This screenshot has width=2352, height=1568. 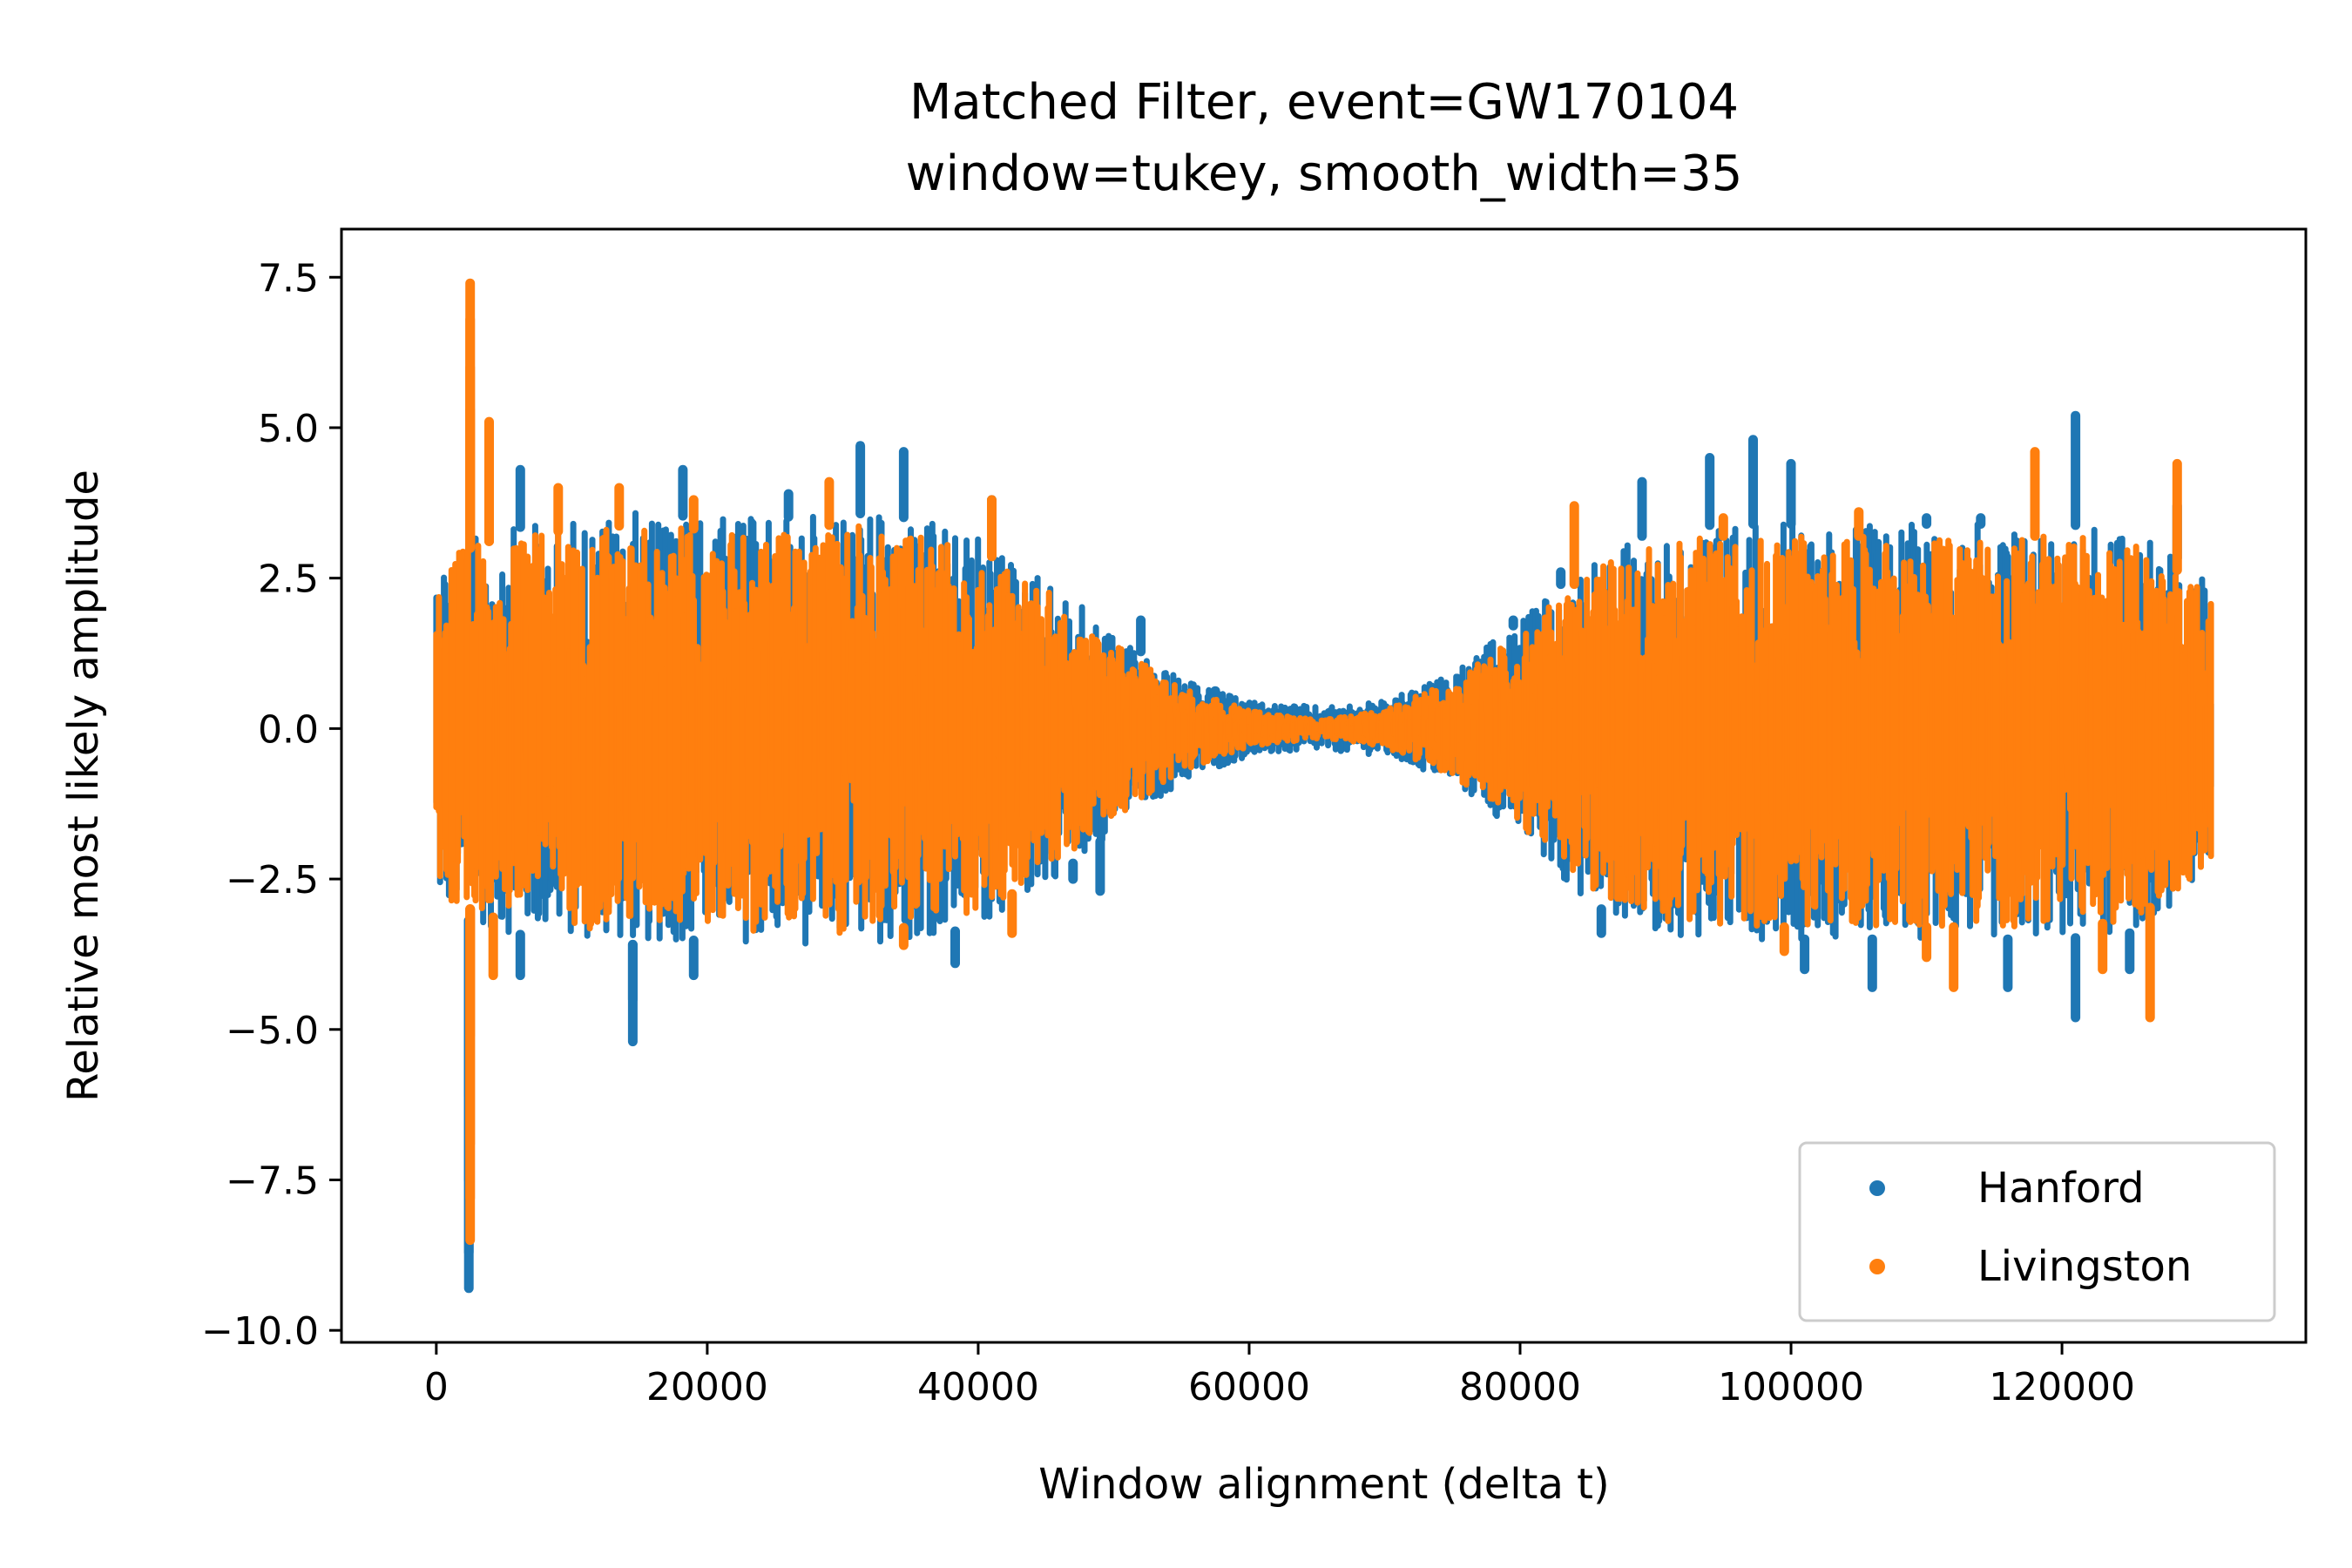 What do you see at coordinates (1323, 1484) in the screenshot?
I see `x-axis-label: Window alignment (delta t)` at bounding box center [1323, 1484].